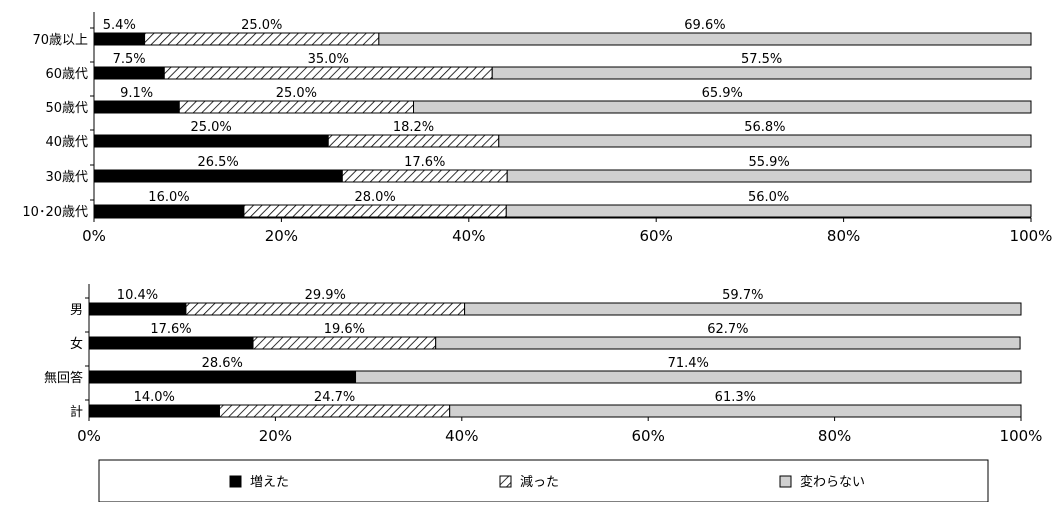 Image resolution: width=1056 pixels, height=506 pixels. Describe the element at coordinates (168, 197) in the screenshot. I see `data-label-increased: 16.0%` at that location.